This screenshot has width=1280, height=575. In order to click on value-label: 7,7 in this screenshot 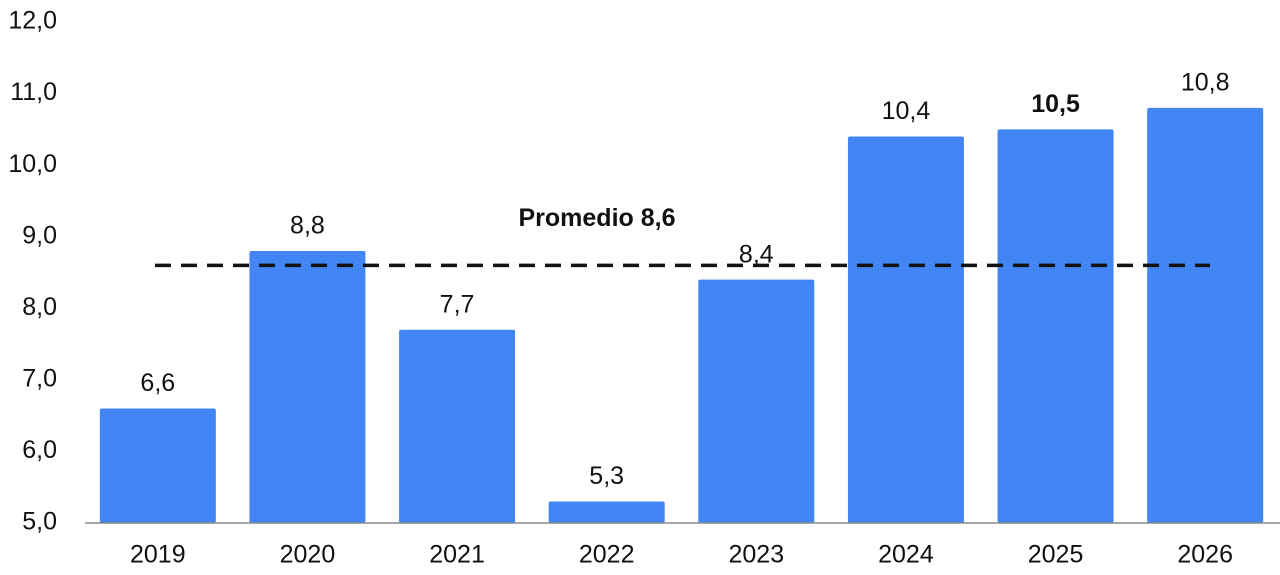, I will do `click(457, 304)`.